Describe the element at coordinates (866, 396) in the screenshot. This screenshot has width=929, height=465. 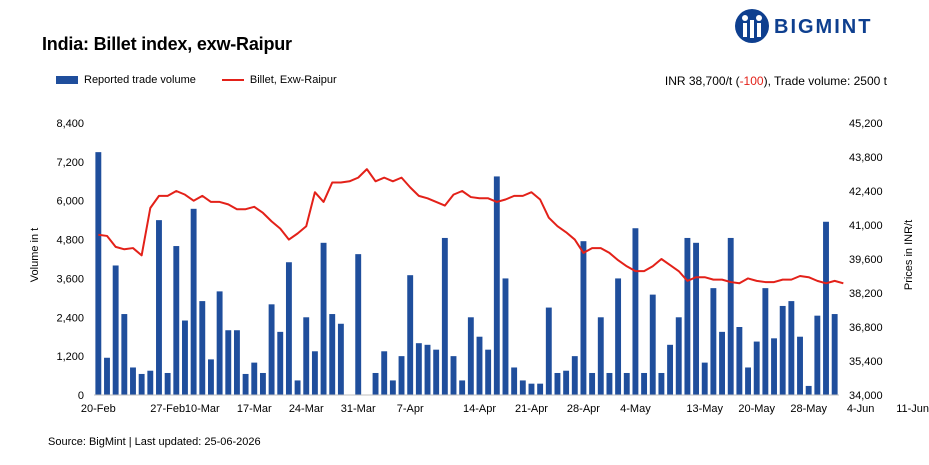
I see `y-right-tick-label: 34,000` at that location.